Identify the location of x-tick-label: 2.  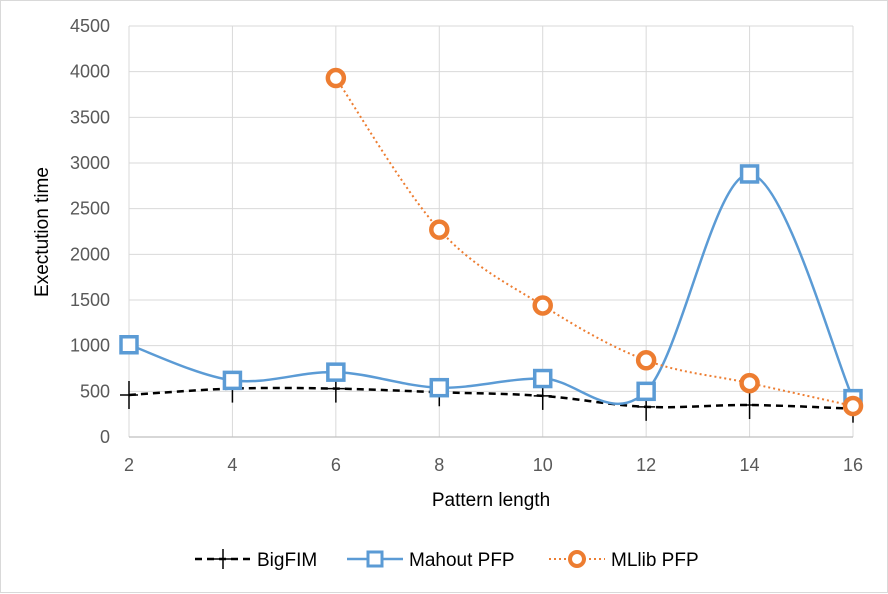
(129, 465).